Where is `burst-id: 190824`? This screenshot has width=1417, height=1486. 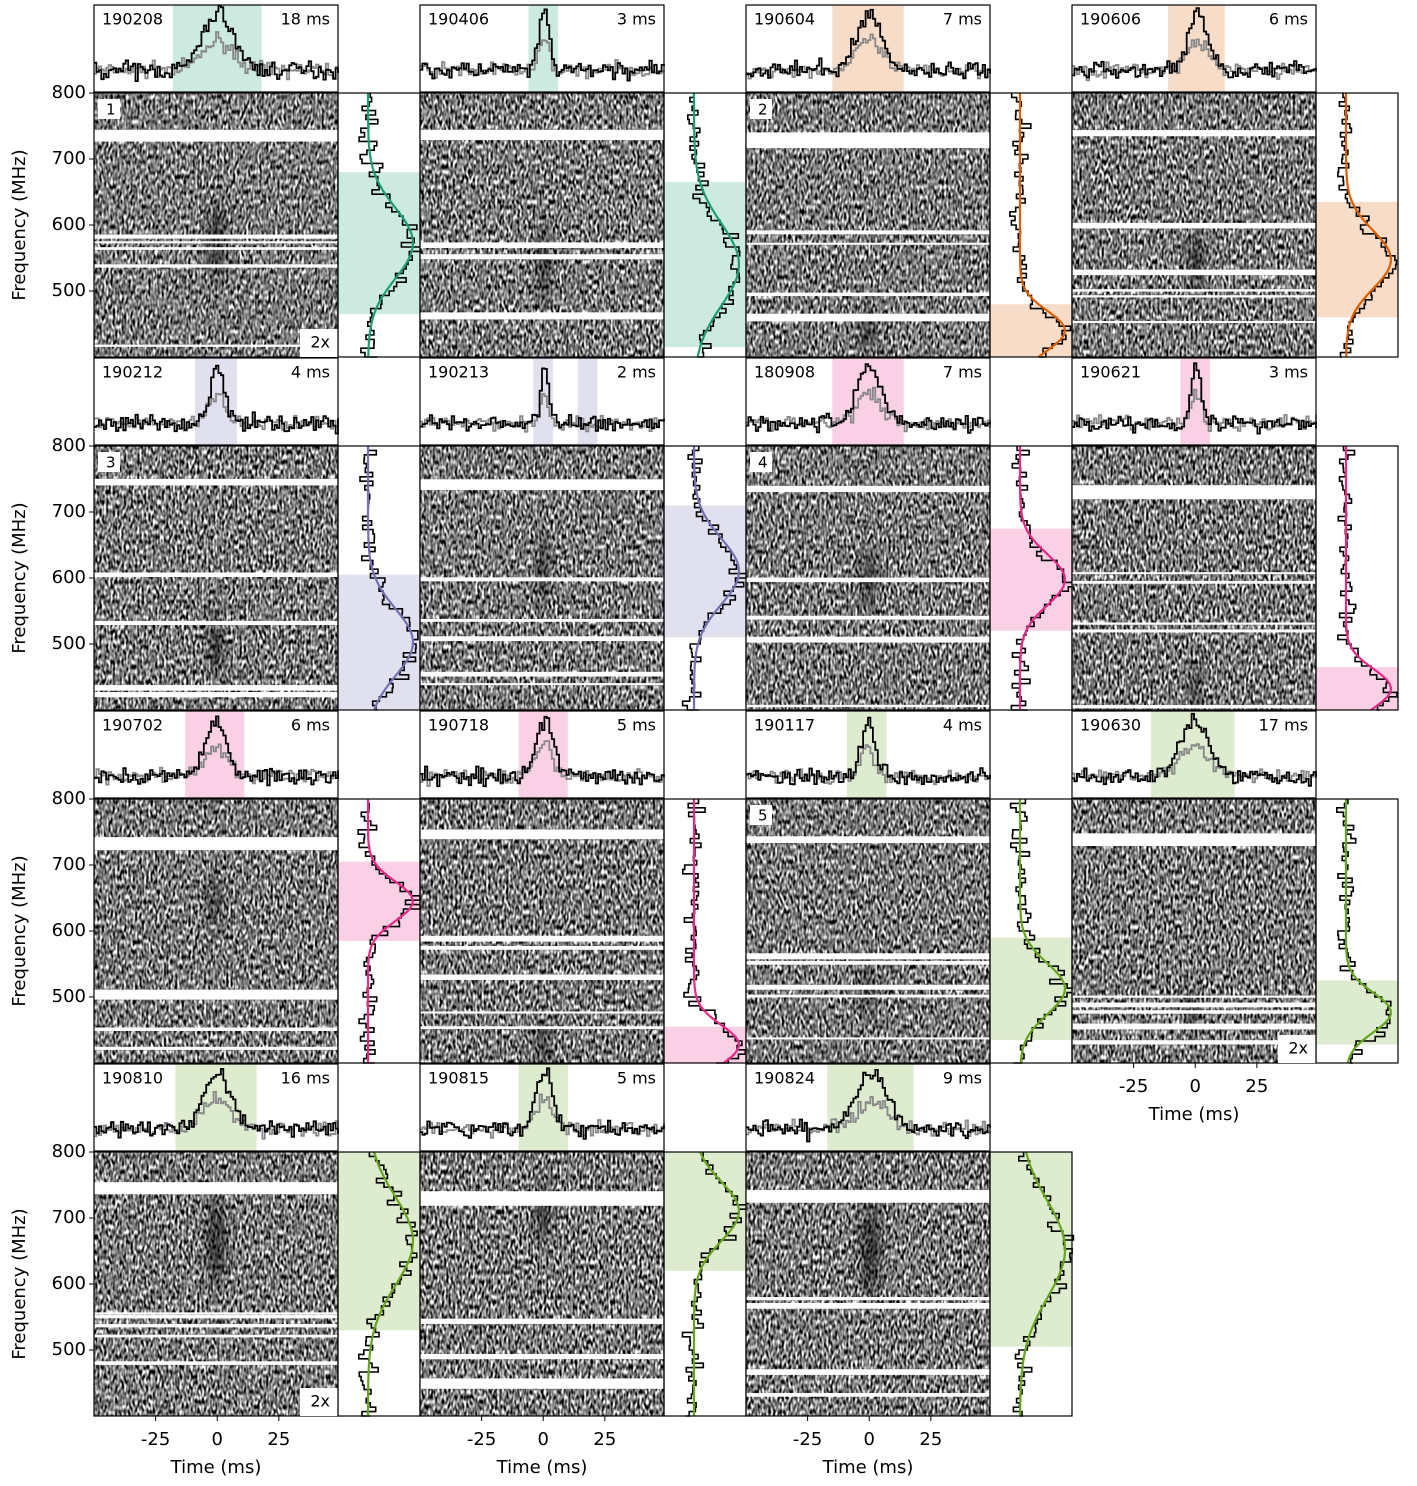 burst-id: 190824 is located at coordinates (784, 1078).